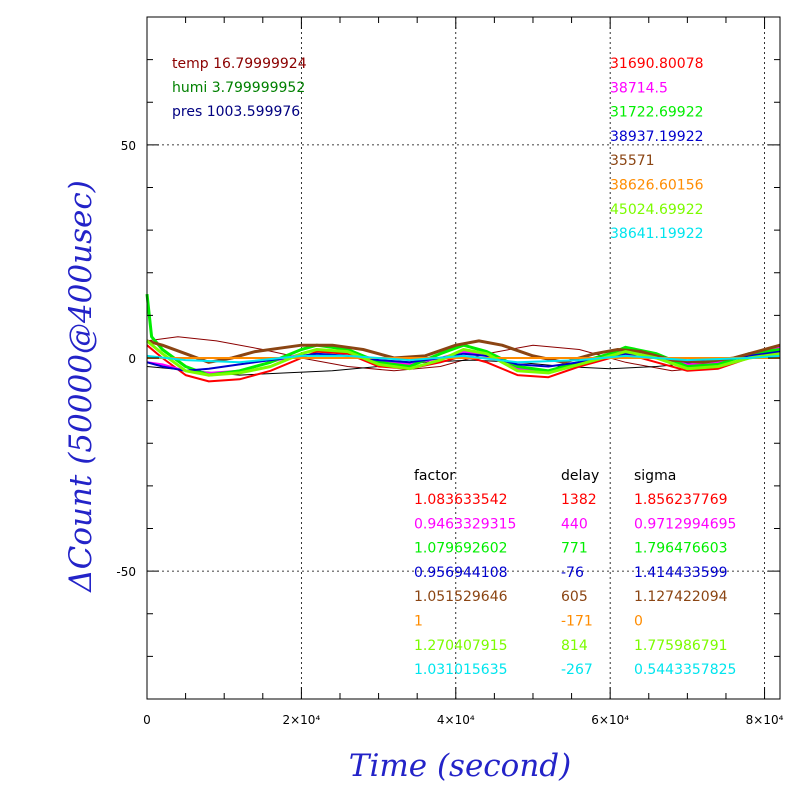 The image size is (797, 797). What do you see at coordinates (461, 670) in the screenshot?
I see `table-factor: 1.031015635` at bounding box center [461, 670].